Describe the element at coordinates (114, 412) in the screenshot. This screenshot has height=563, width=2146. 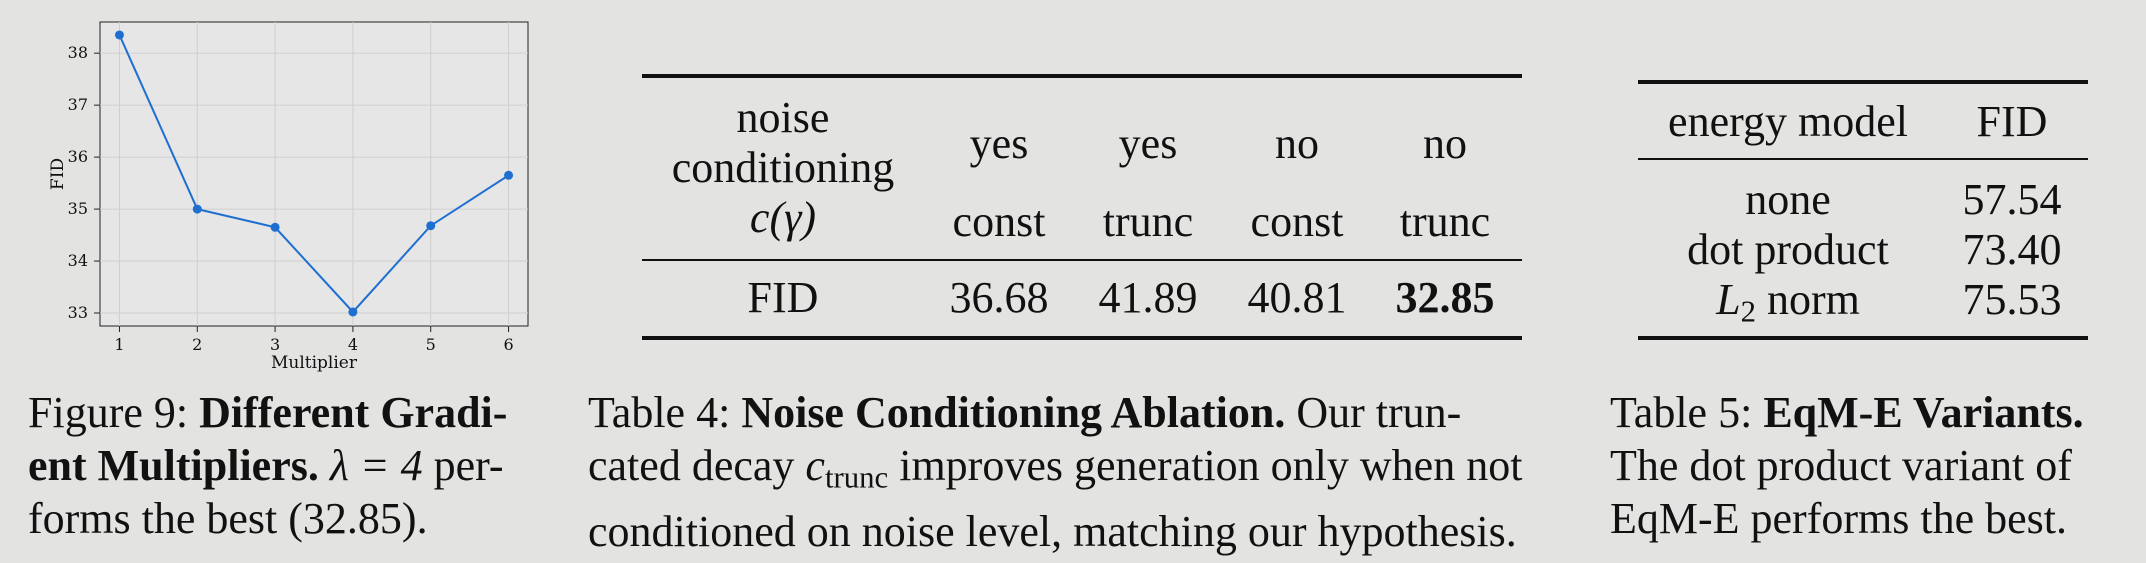
I see `caption-prefix: Figure 9:` at that location.